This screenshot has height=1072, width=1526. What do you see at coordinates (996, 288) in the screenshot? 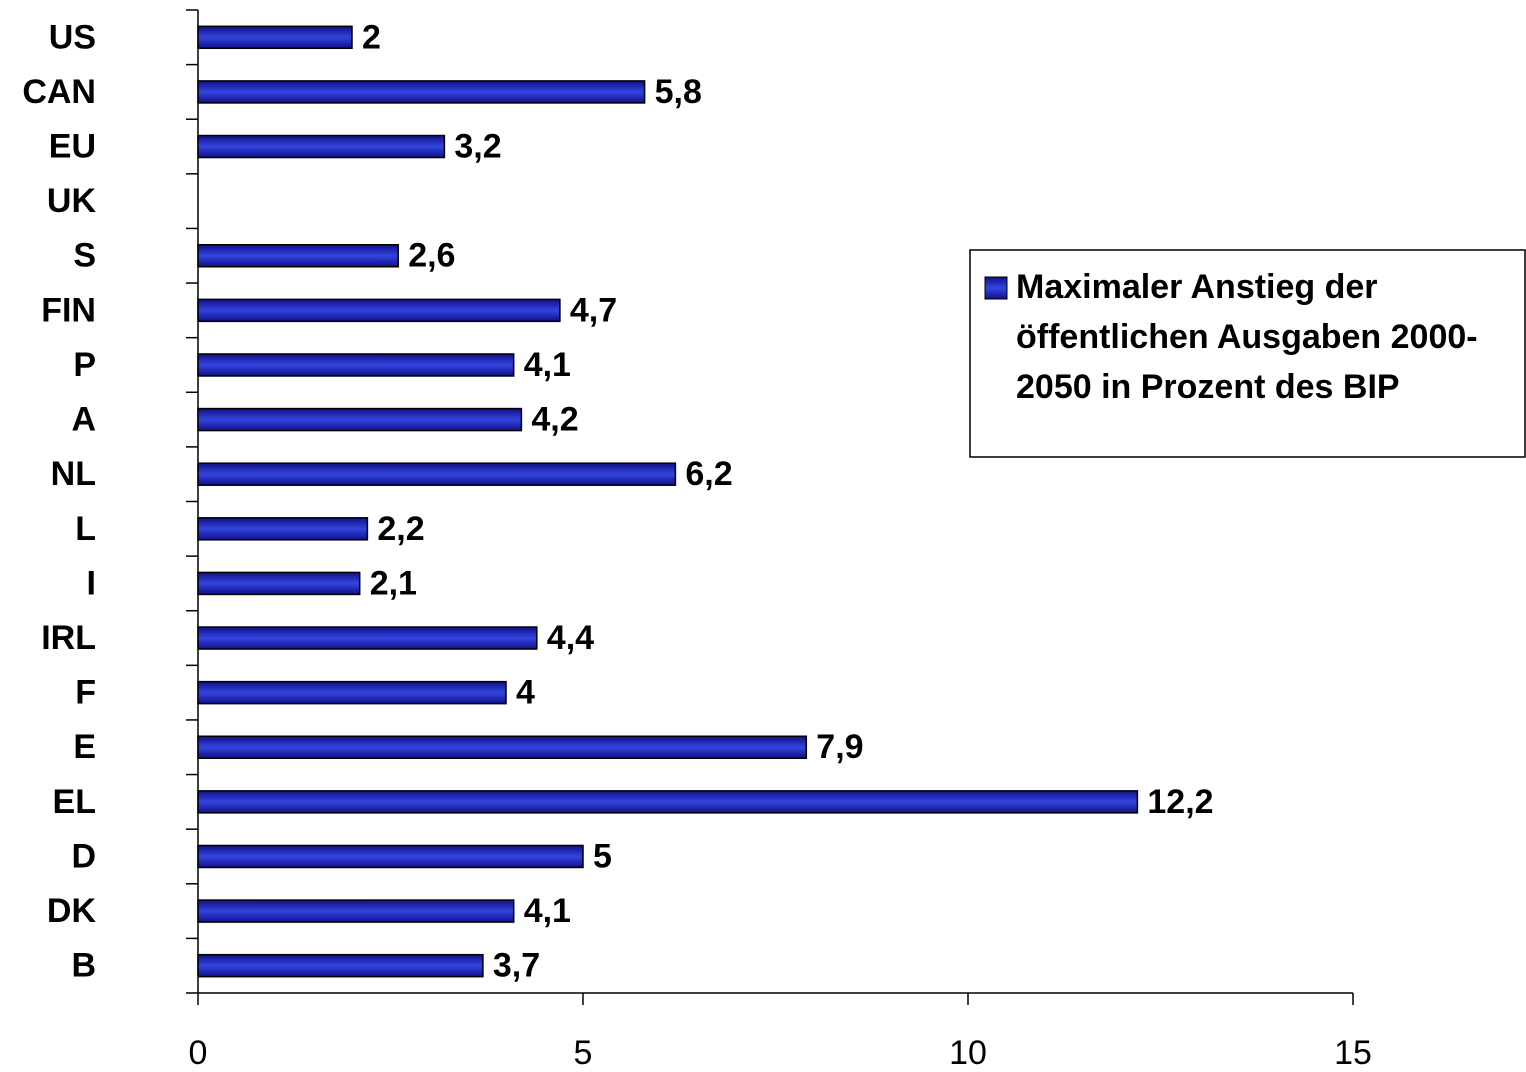
I see `legend-swatch` at bounding box center [996, 288].